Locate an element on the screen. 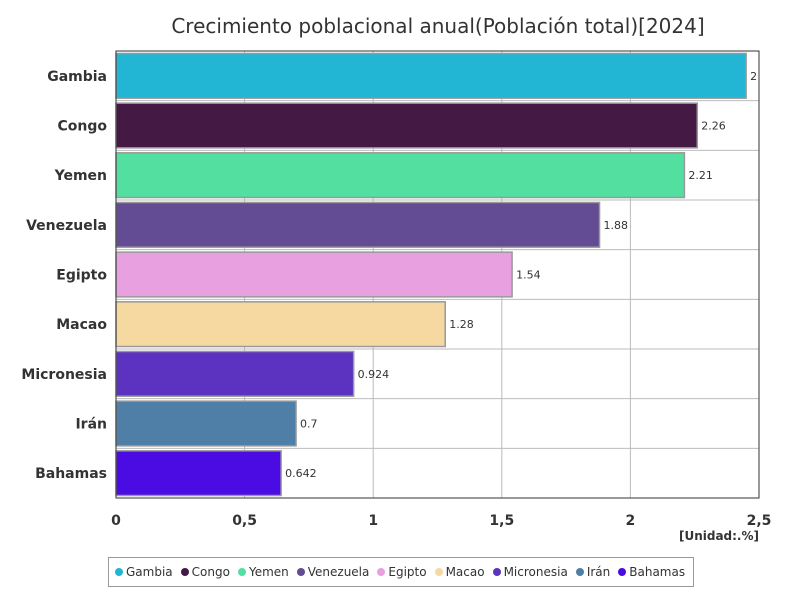  legend-item: Venezuela is located at coordinates (333, 572).